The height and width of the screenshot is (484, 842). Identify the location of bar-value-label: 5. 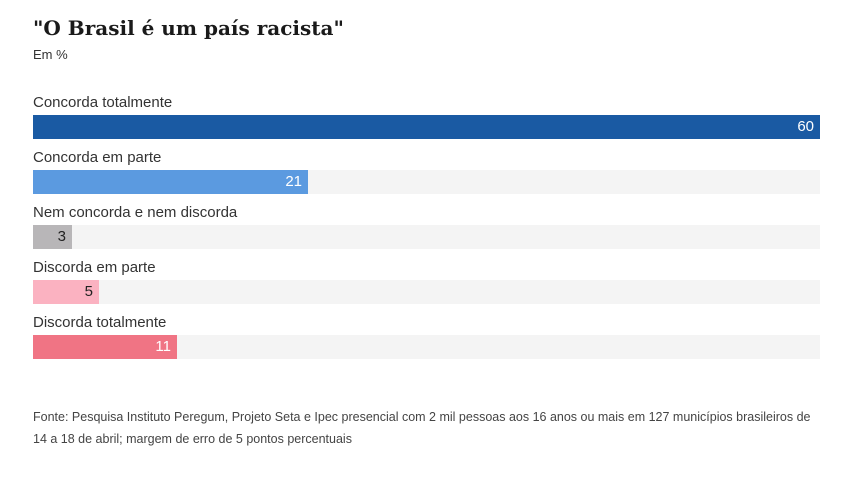
(88, 291).